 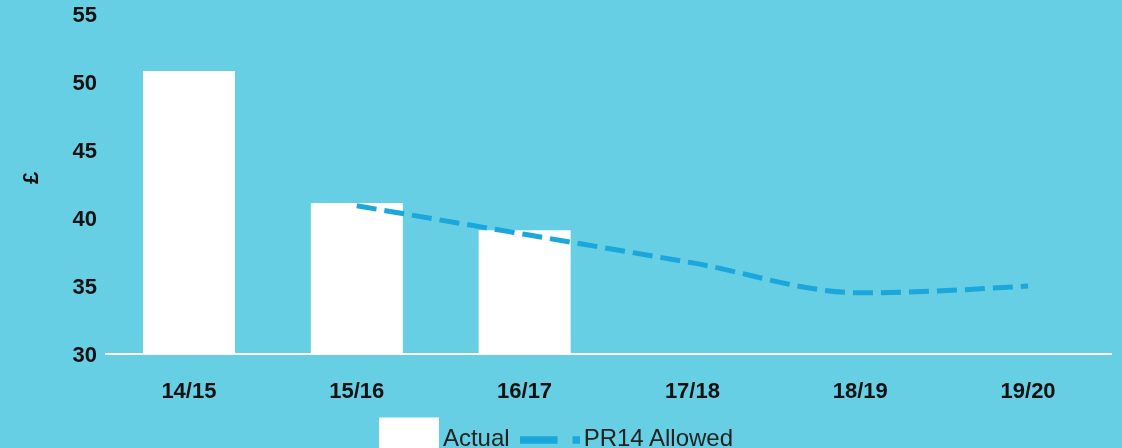 What do you see at coordinates (860, 390) in the screenshot?
I see `x-tick-label: 18/19` at bounding box center [860, 390].